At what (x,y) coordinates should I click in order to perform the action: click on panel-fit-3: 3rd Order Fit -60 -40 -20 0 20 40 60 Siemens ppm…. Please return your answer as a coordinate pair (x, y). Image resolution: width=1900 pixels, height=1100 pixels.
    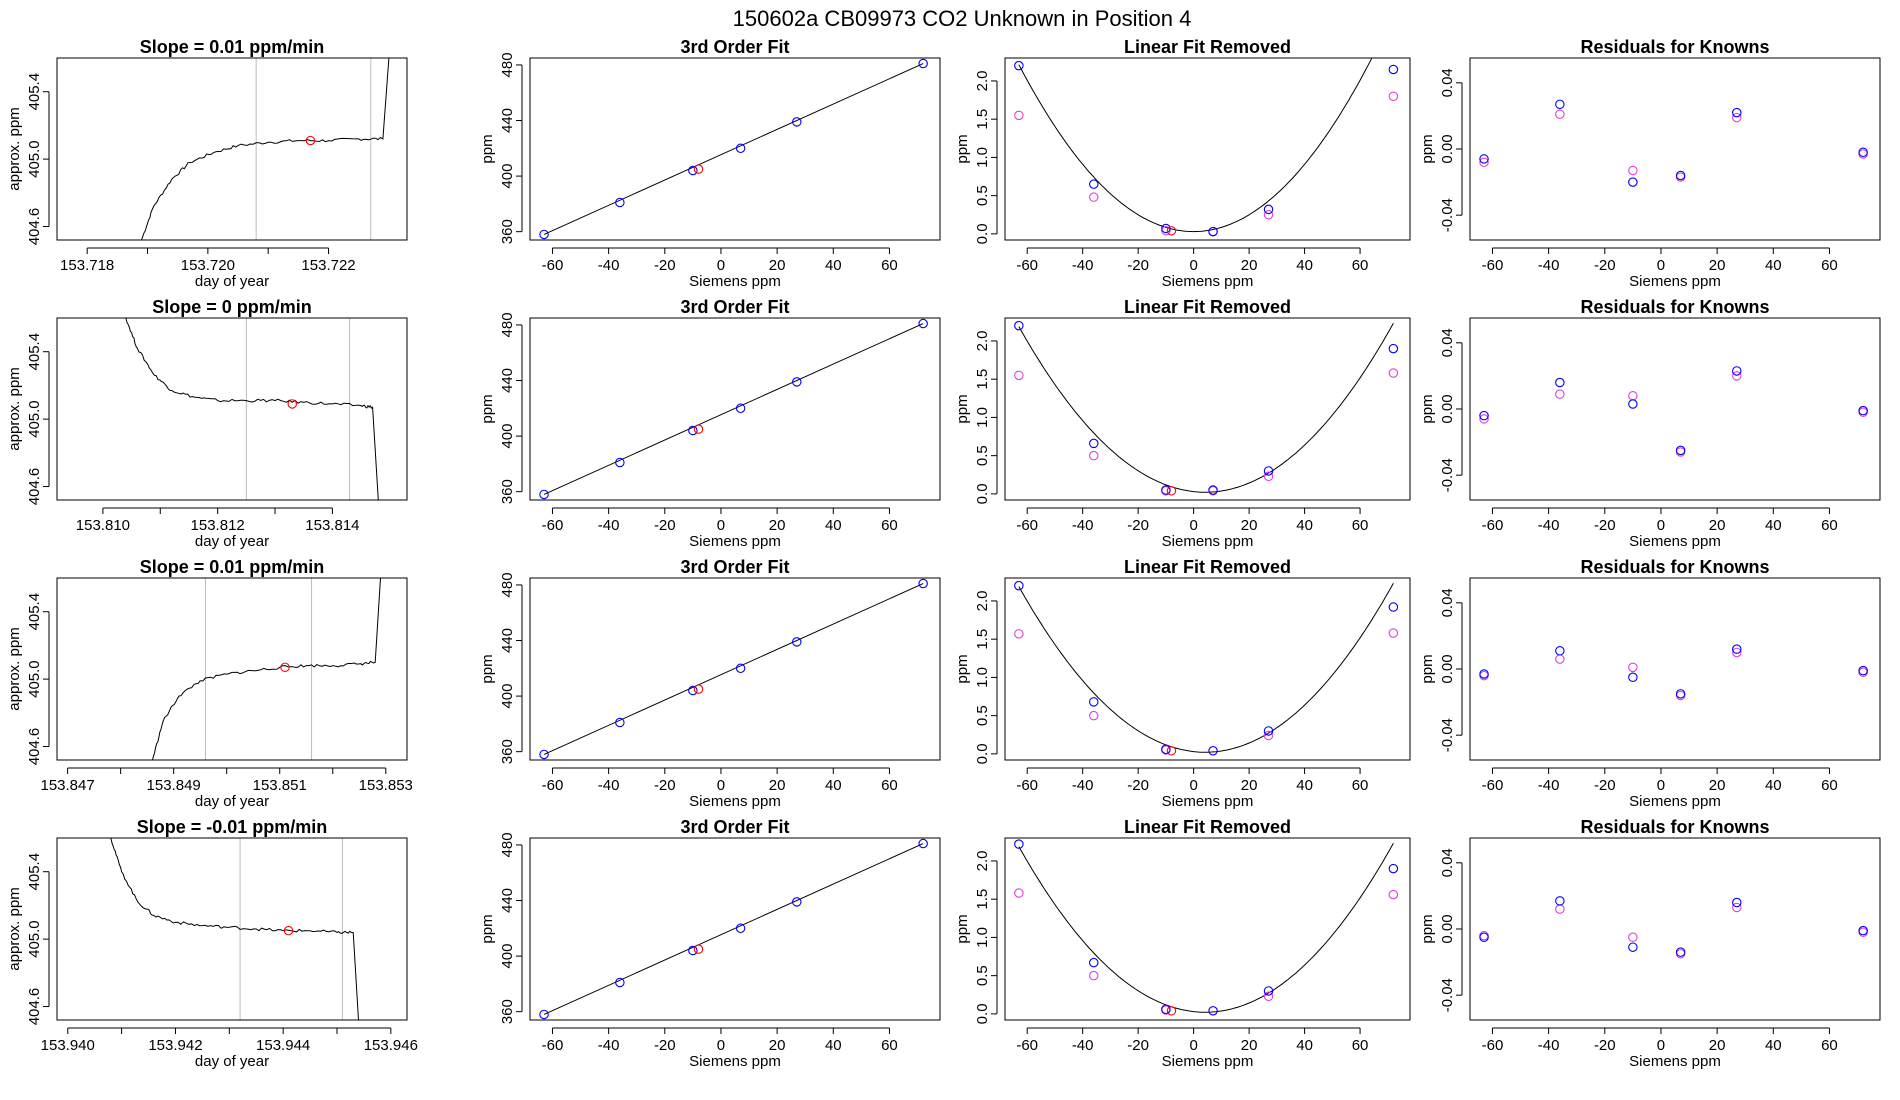
    Looking at the image, I should click on (710, 683).